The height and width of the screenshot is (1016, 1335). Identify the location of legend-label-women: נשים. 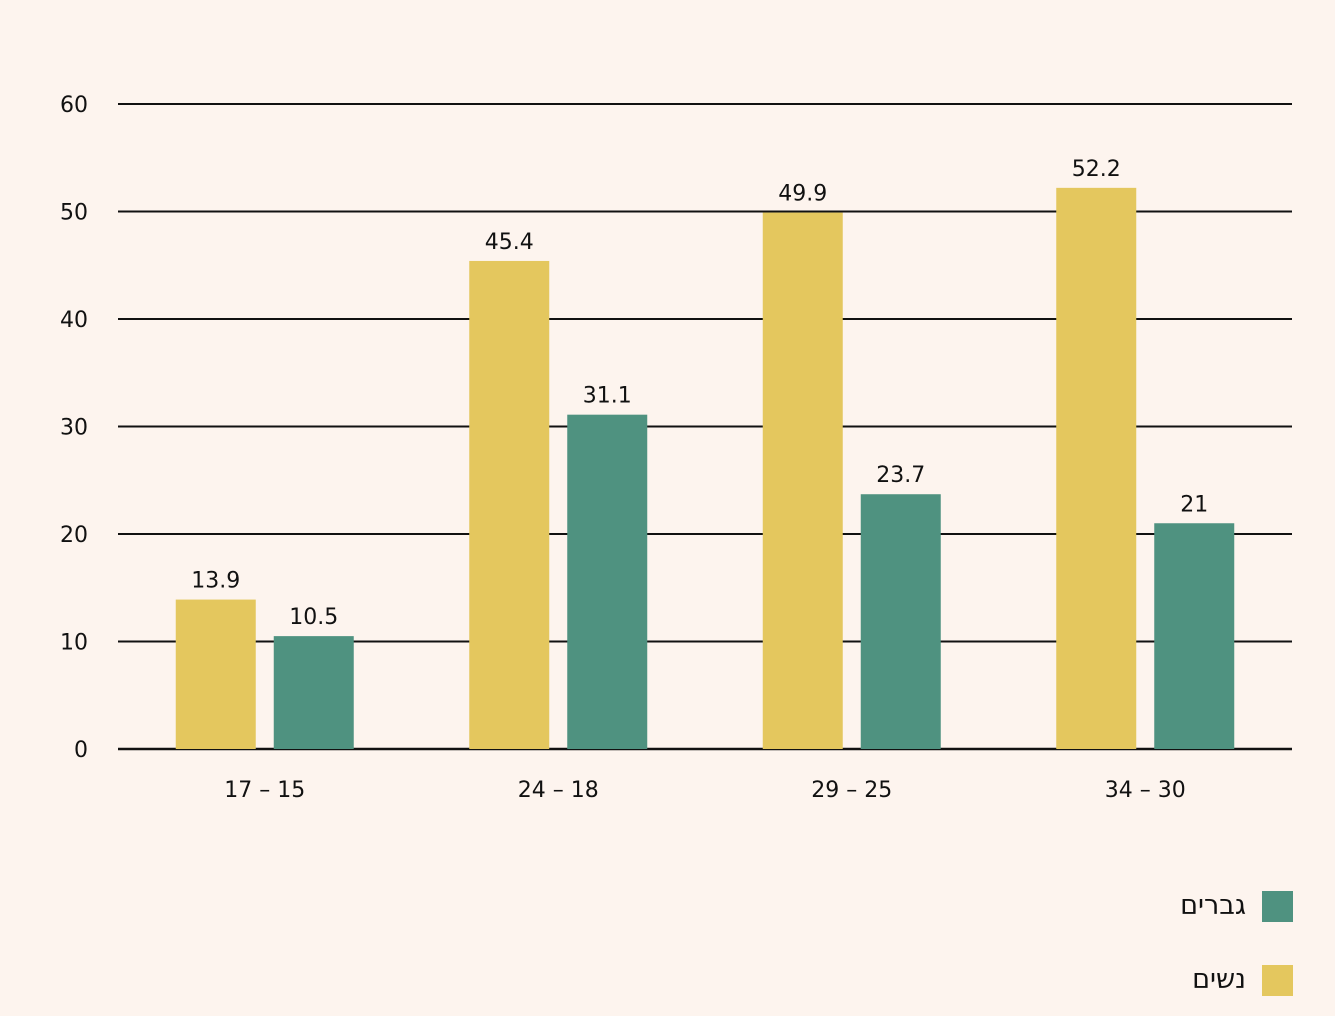
(1219, 979).